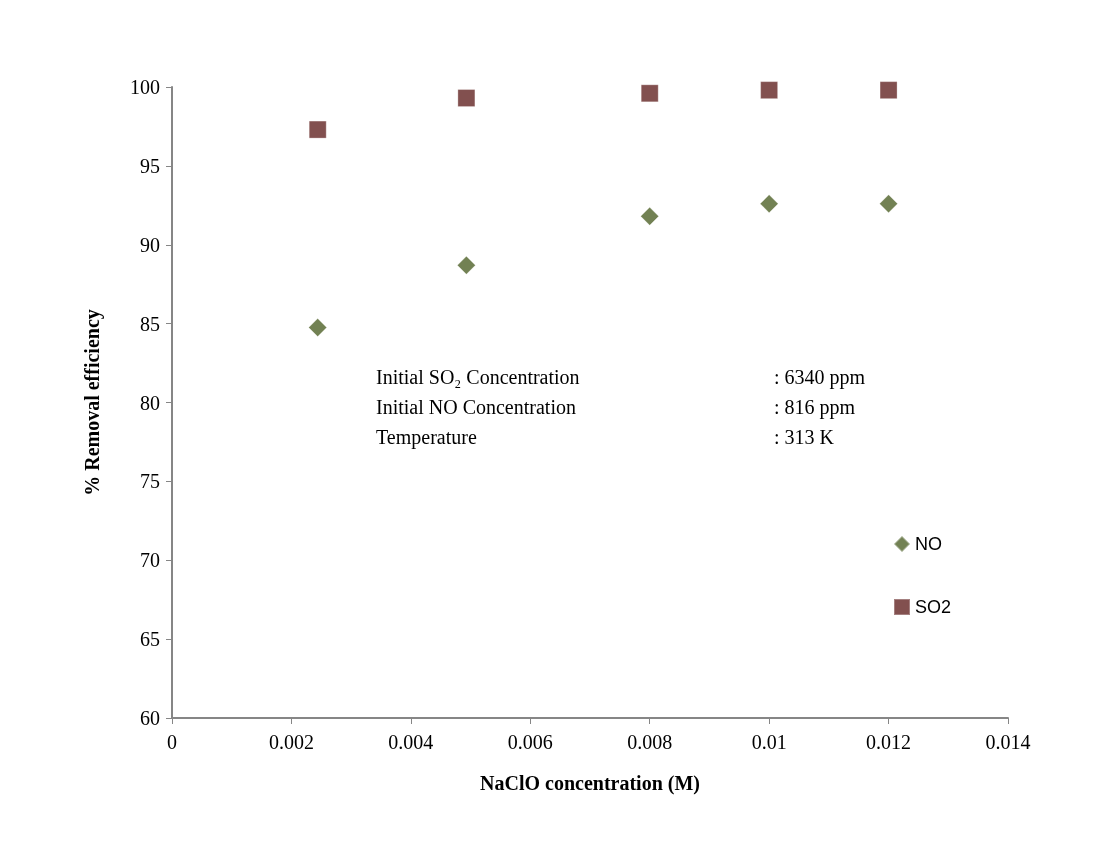  Describe the element at coordinates (650, 742) in the screenshot. I see `x-tick-label: 0.008` at that location.